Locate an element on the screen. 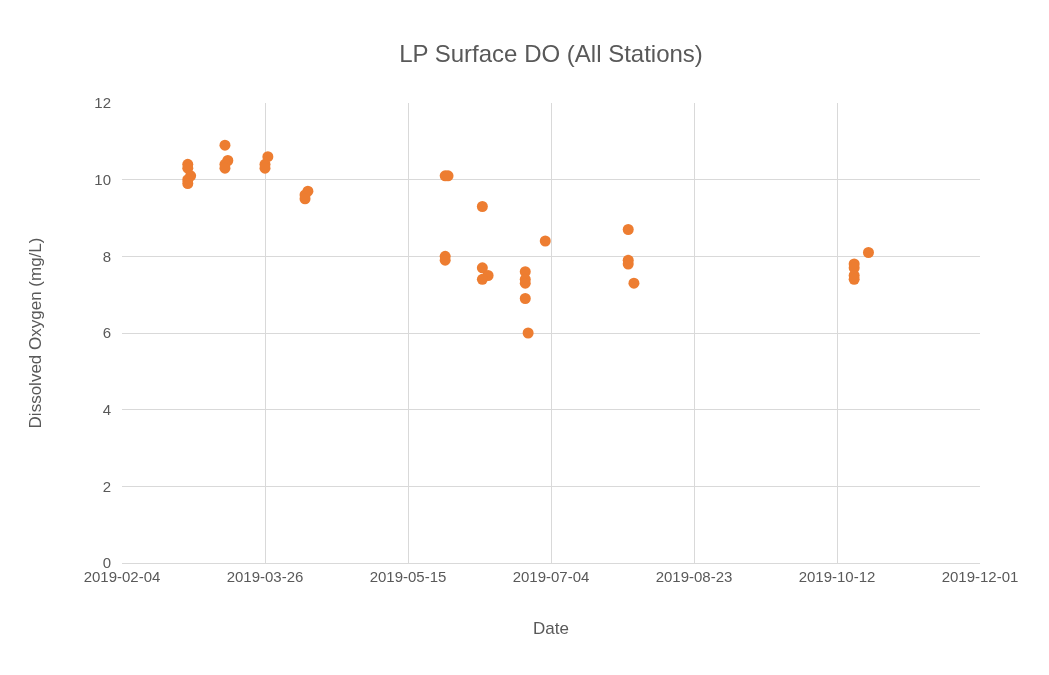  y-tick-label: 12 is located at coordinates (102, 103).